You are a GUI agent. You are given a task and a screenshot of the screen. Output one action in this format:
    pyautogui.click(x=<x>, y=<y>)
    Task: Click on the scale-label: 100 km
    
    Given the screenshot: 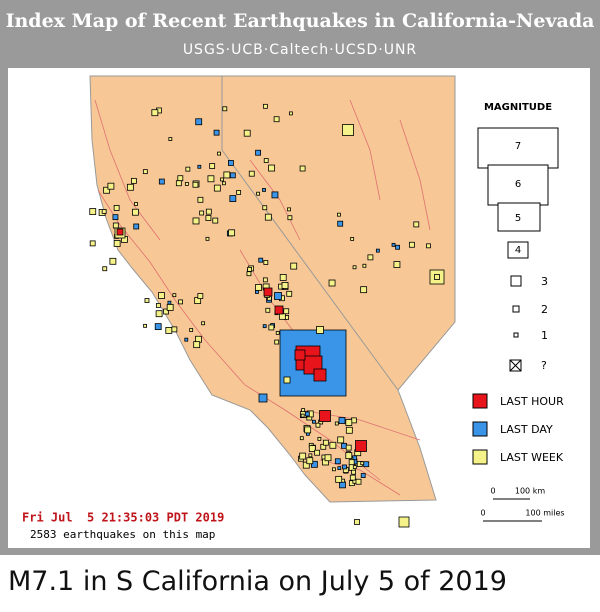 What is the action you would take?
    pyautogui.click(x=530, y=491)
    